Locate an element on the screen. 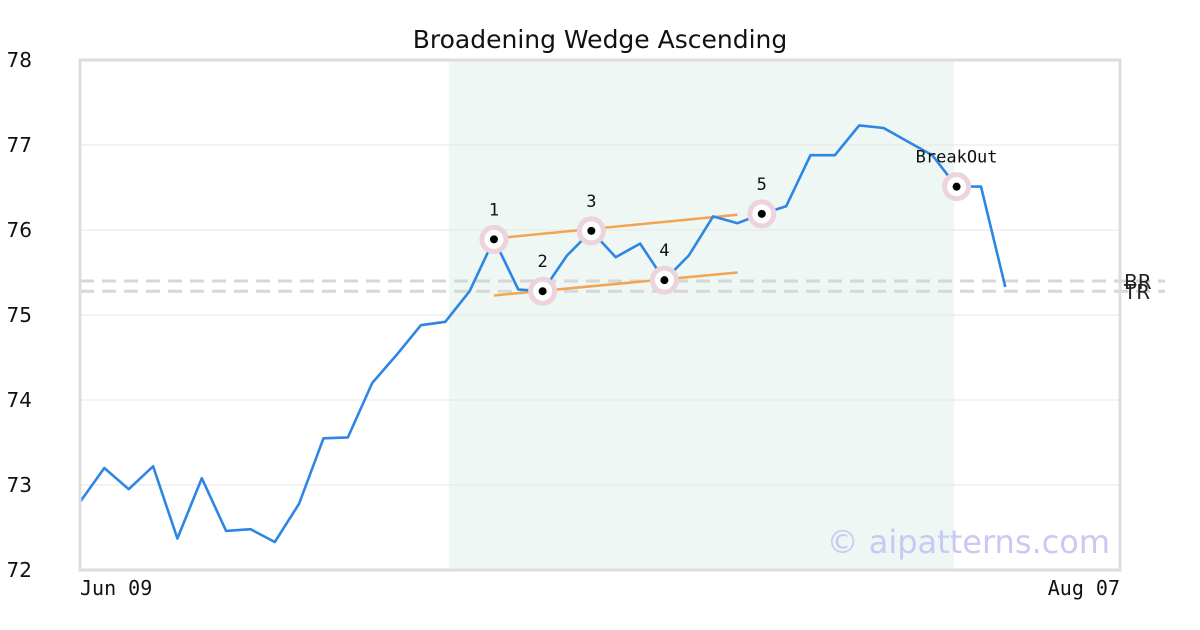 This screenshot has height=630, width=1200. marker-label: 3 is located at coordinates (591, 202).